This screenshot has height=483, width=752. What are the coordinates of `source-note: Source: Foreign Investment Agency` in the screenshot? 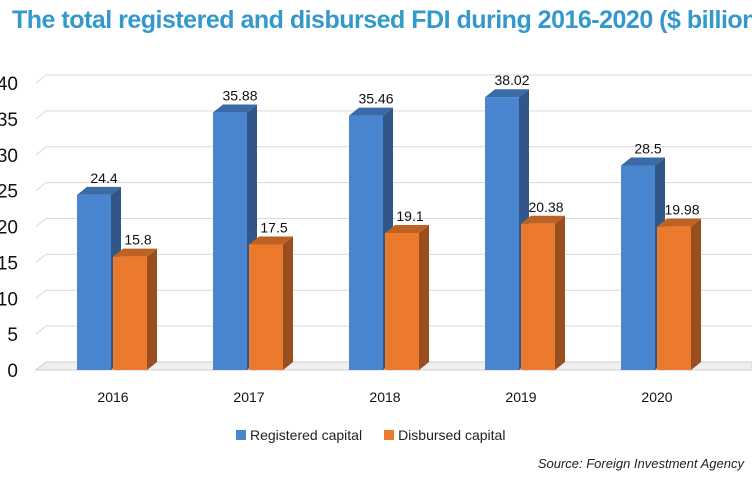 It's located at (640, 463).